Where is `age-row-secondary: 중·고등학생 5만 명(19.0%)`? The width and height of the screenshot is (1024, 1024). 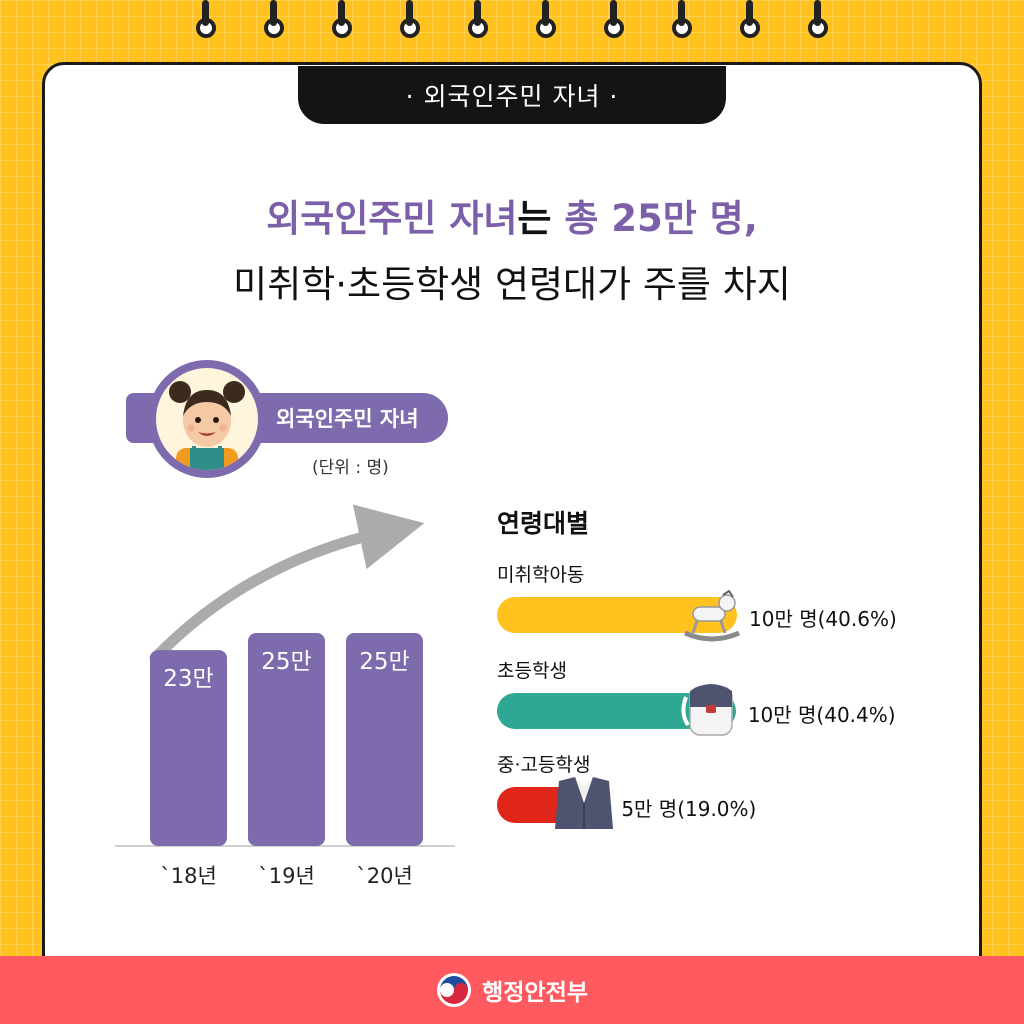
age-row-secondary: 중·고등학생 5만 명(19.0%) is located at coordinates (626, 789).